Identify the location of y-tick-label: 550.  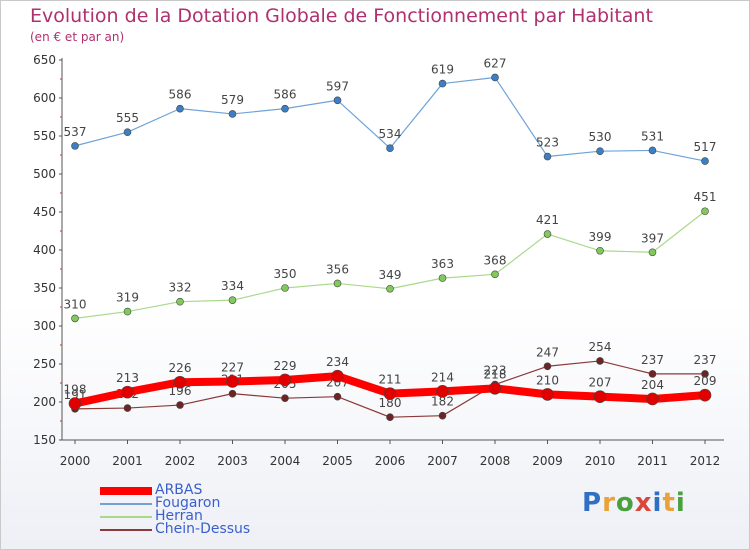
(44, 136).